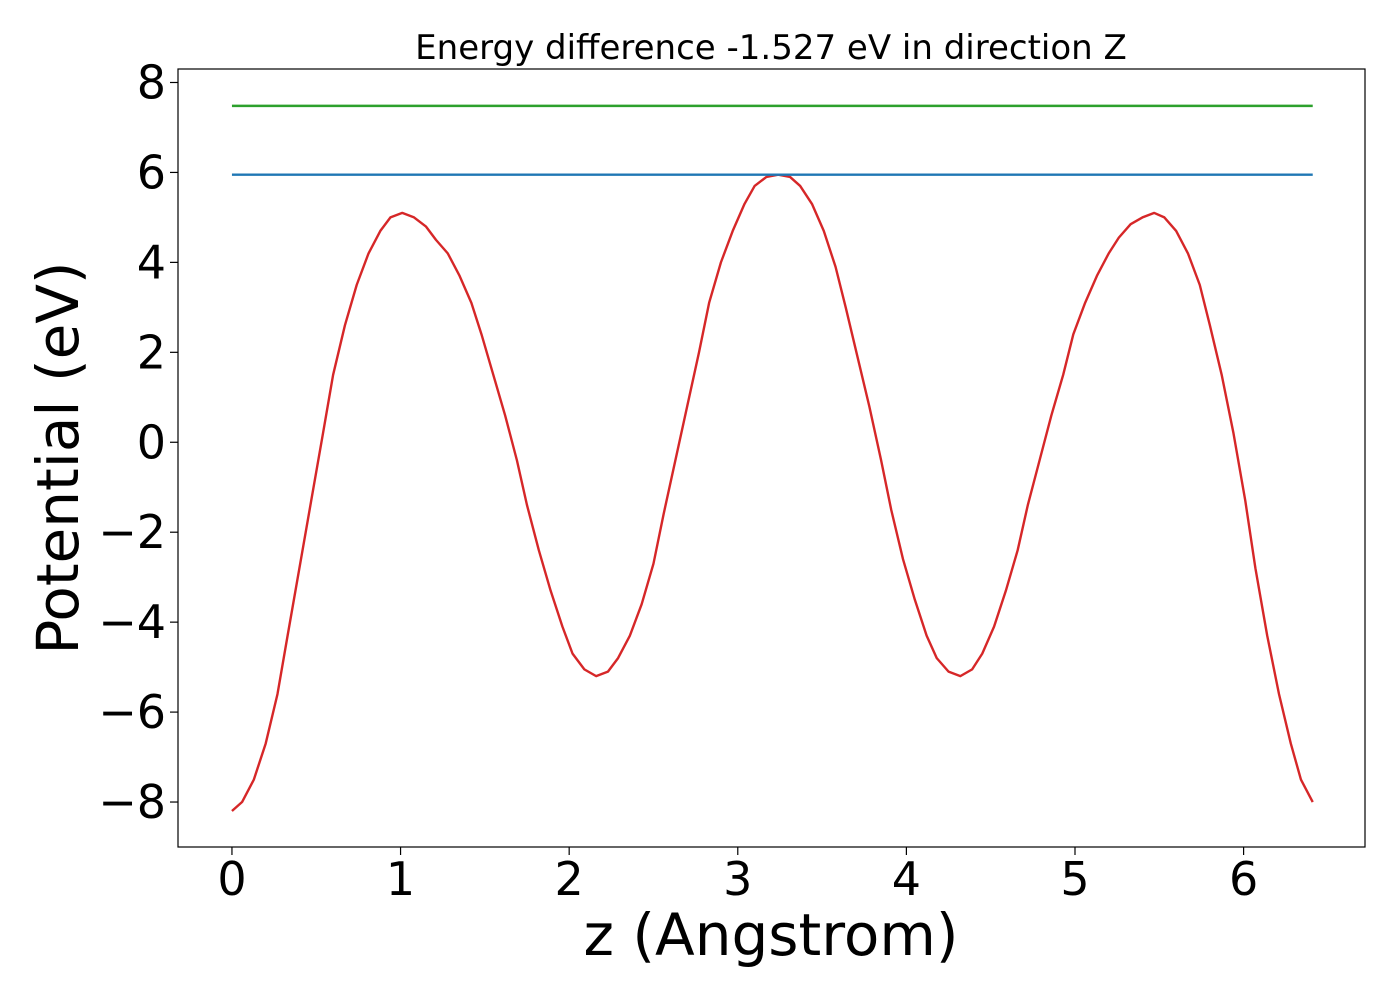  I want to click on x-tick-label: 3, so click(737, 879).